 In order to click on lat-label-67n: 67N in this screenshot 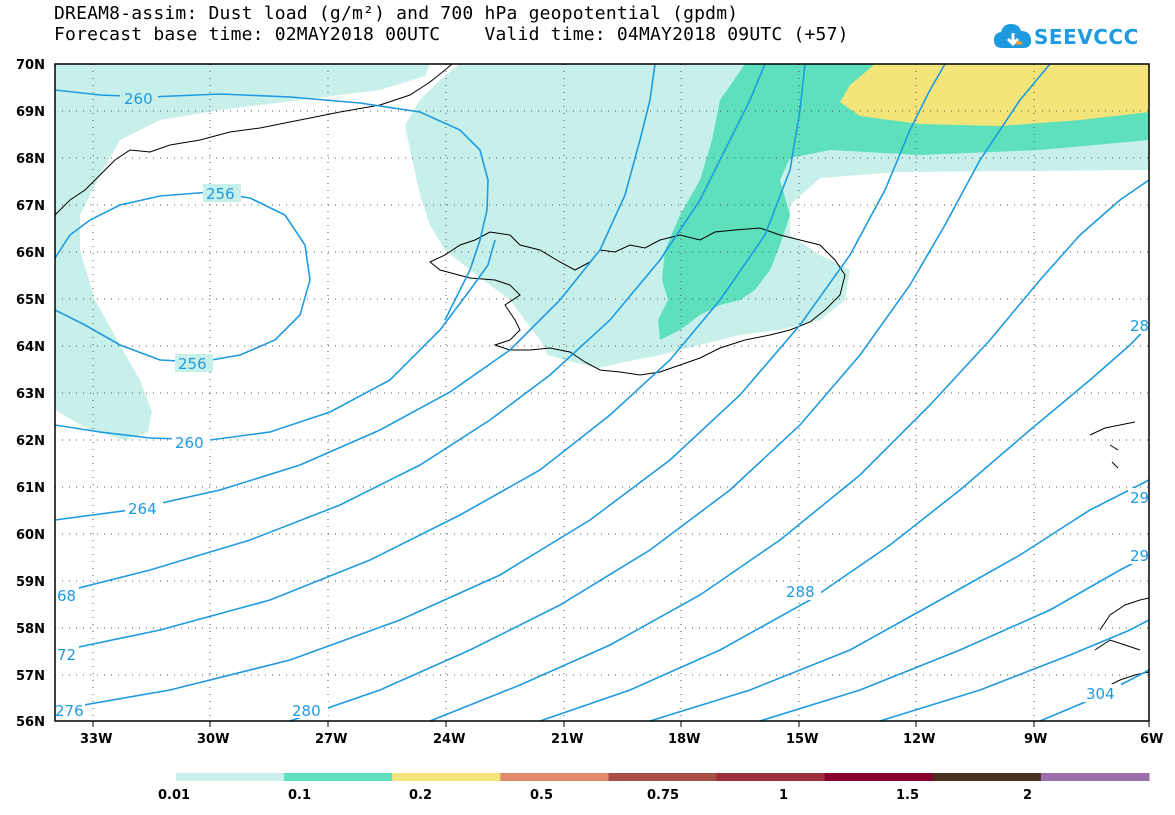, I will do `click(30, 206)`.